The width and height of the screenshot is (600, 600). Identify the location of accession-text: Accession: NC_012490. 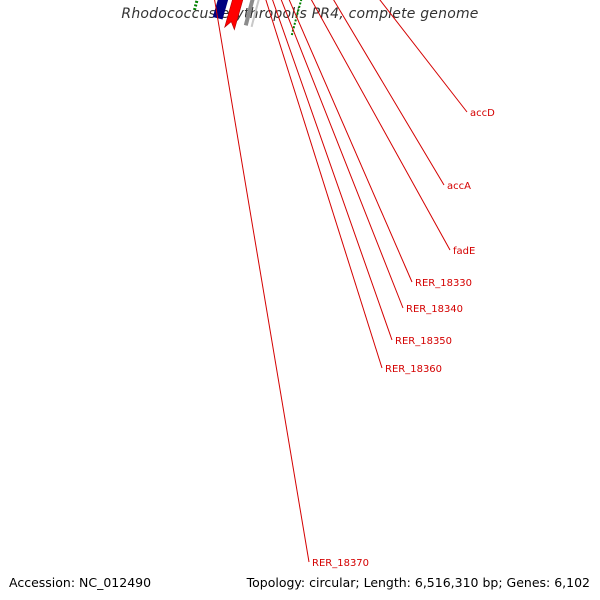
(80, 582).